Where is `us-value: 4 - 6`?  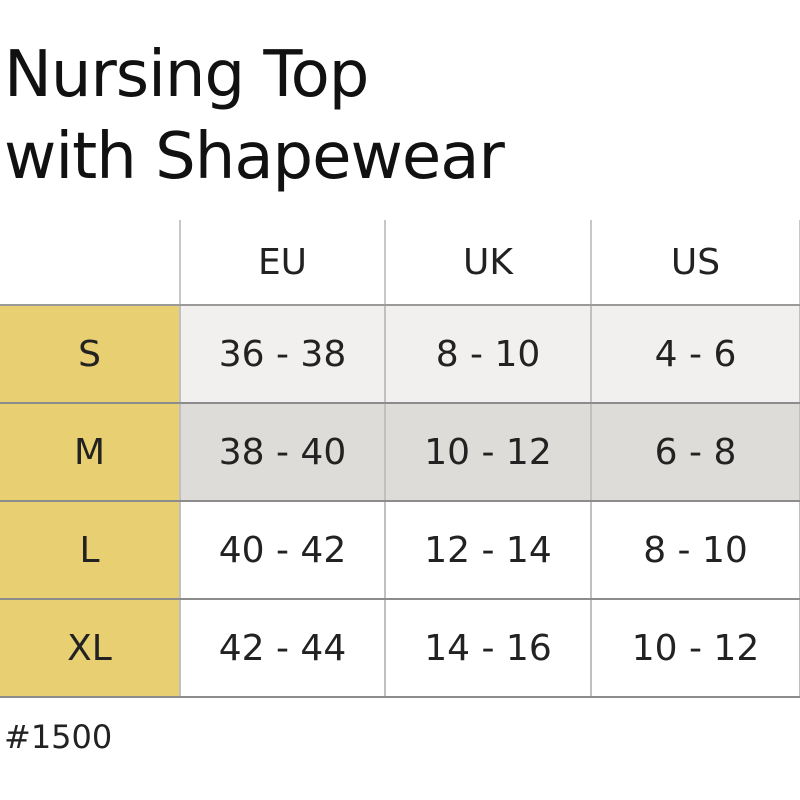 us-value: 4 - 6 is located at coordinates (695, 354).